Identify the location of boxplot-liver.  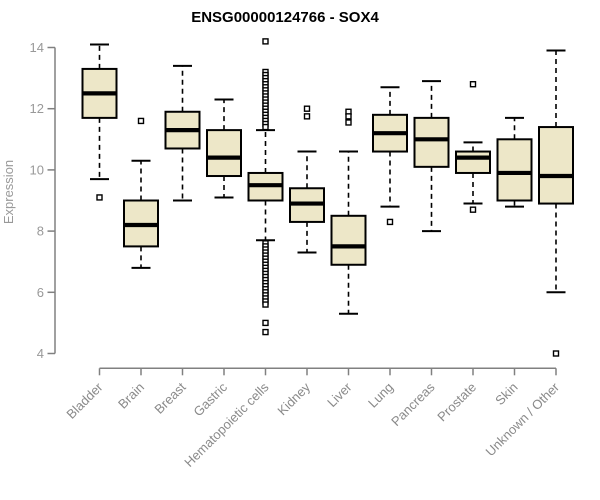
(348, 211).